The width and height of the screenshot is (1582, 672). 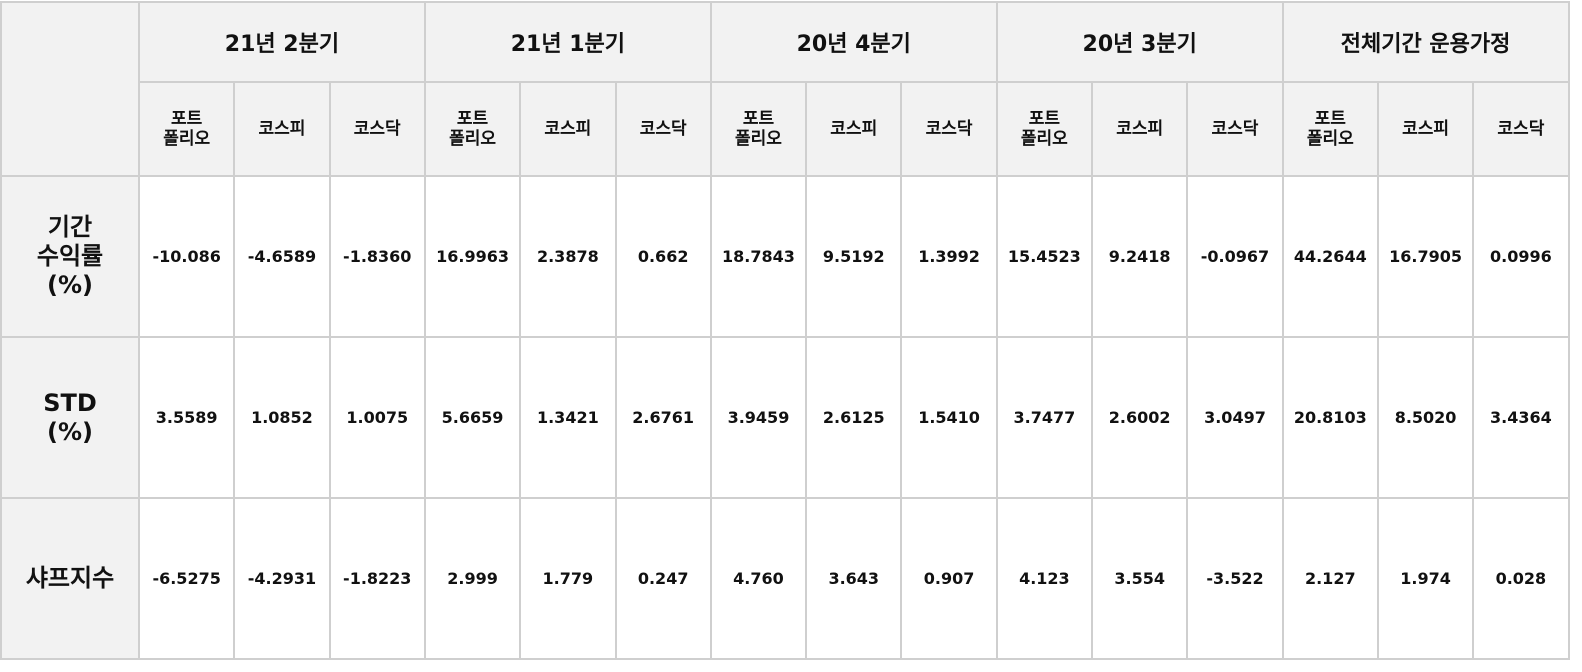 I want to click on value-cell: 8.5020, so click(x=1425, y=417).